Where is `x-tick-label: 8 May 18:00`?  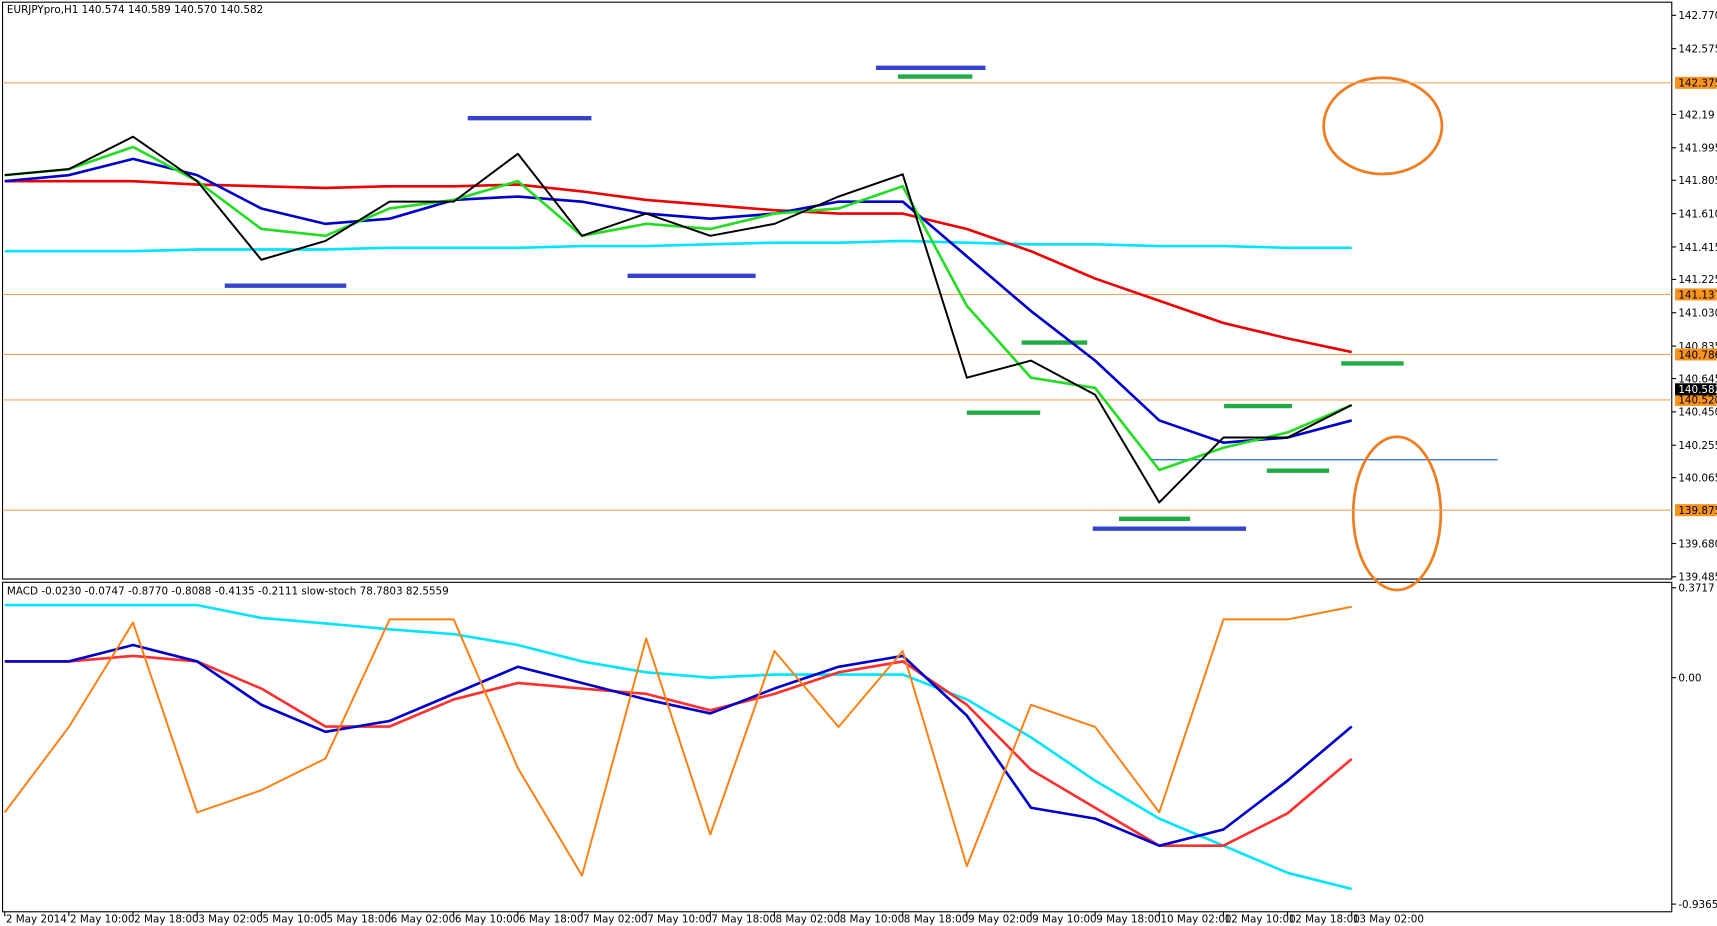
x-tick-label: 8 May 18:00 is located at coordinates (936, 920).